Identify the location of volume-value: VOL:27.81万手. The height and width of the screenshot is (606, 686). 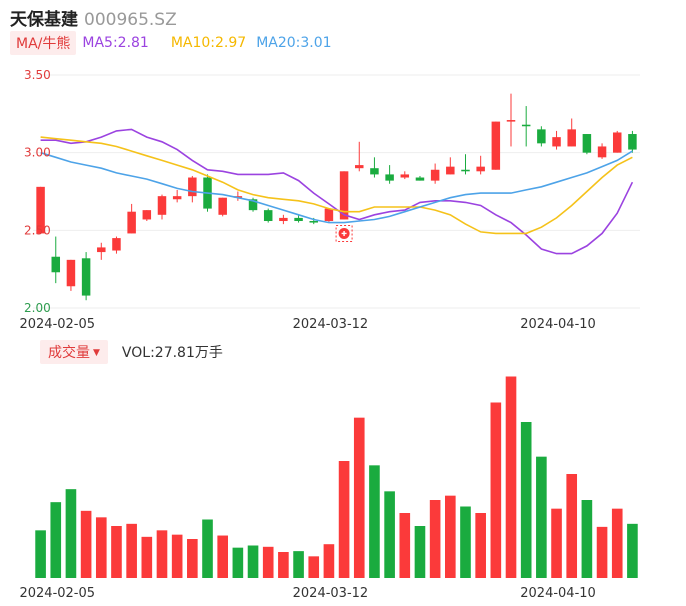
(172, 353).